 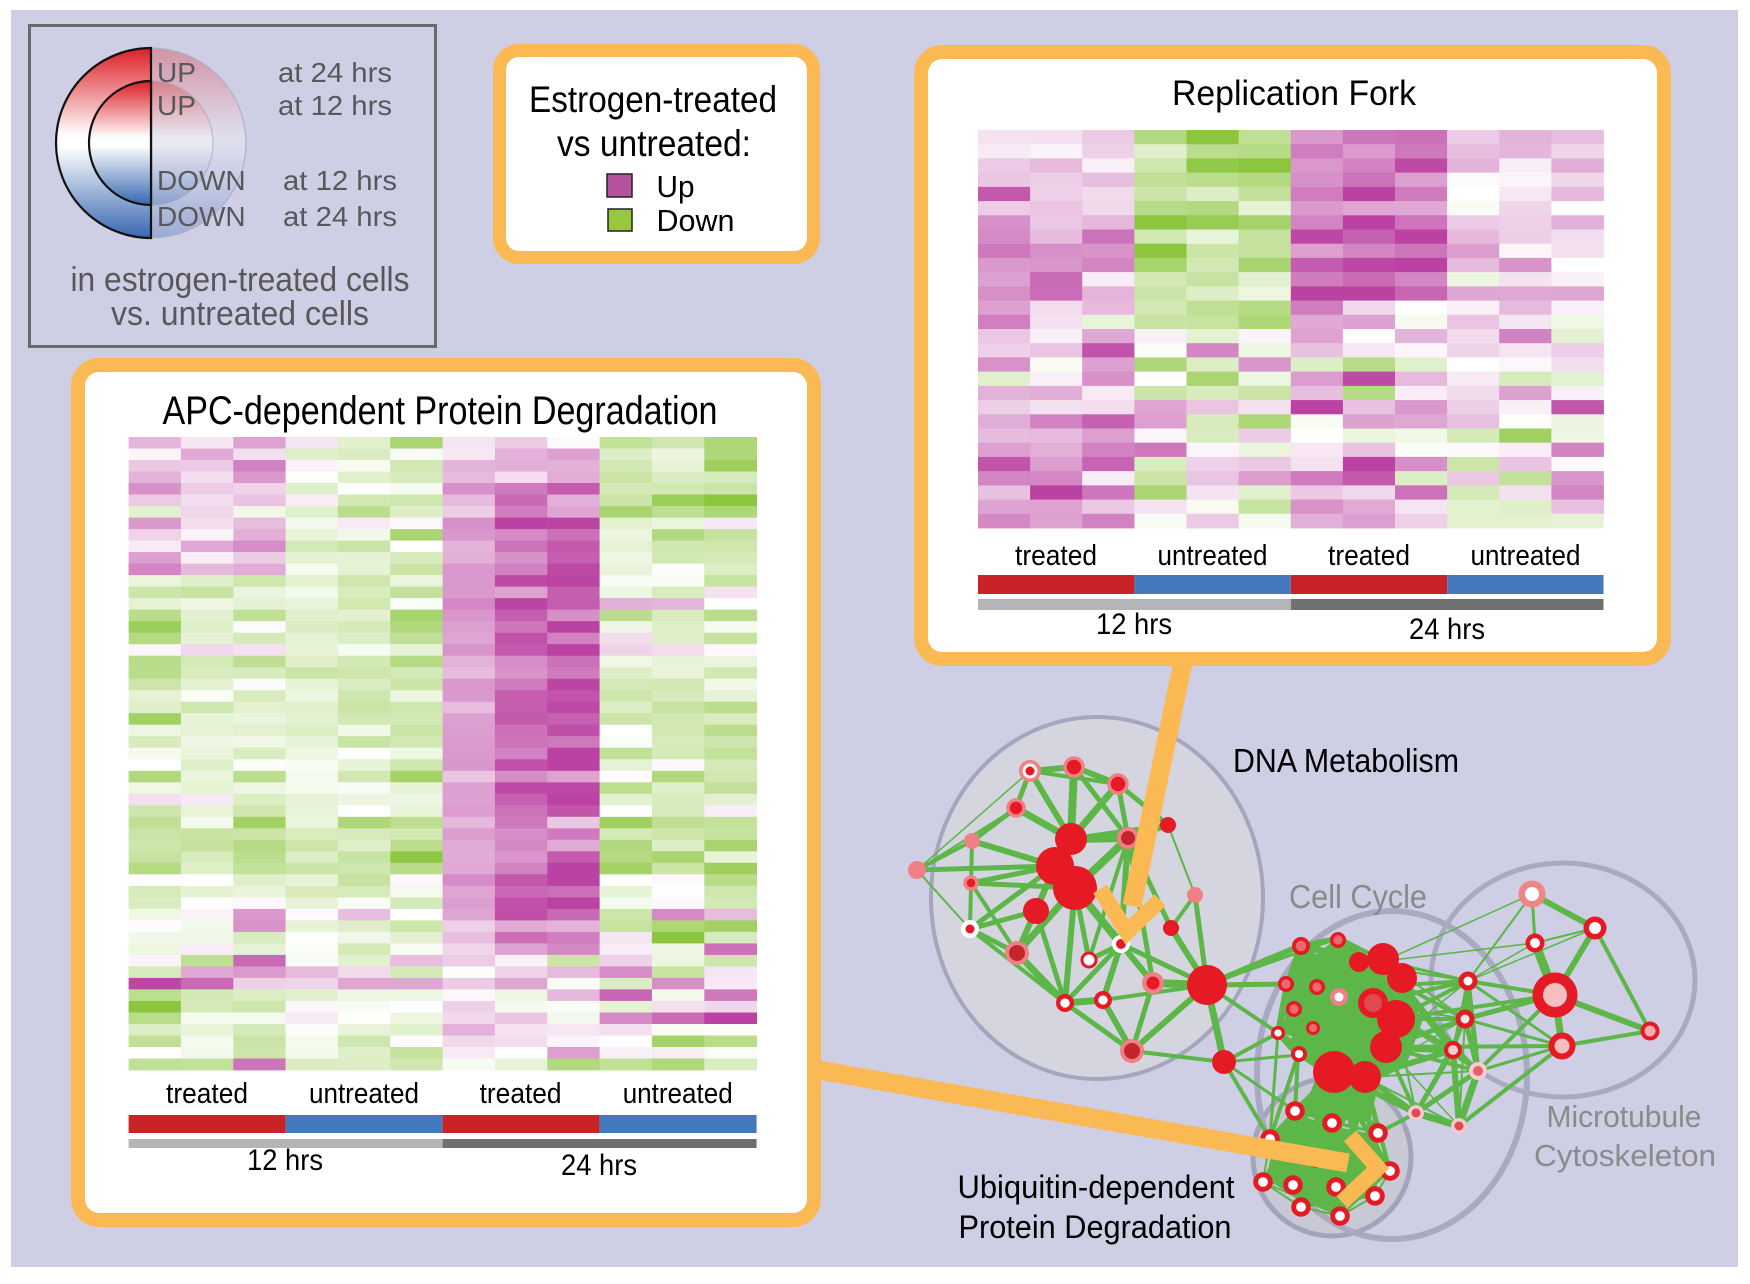 What do you see at coordinates (1624, 1116) in the screenshot?
I see `svg-text: Microtubule` at bounding box center [1624, 1116].